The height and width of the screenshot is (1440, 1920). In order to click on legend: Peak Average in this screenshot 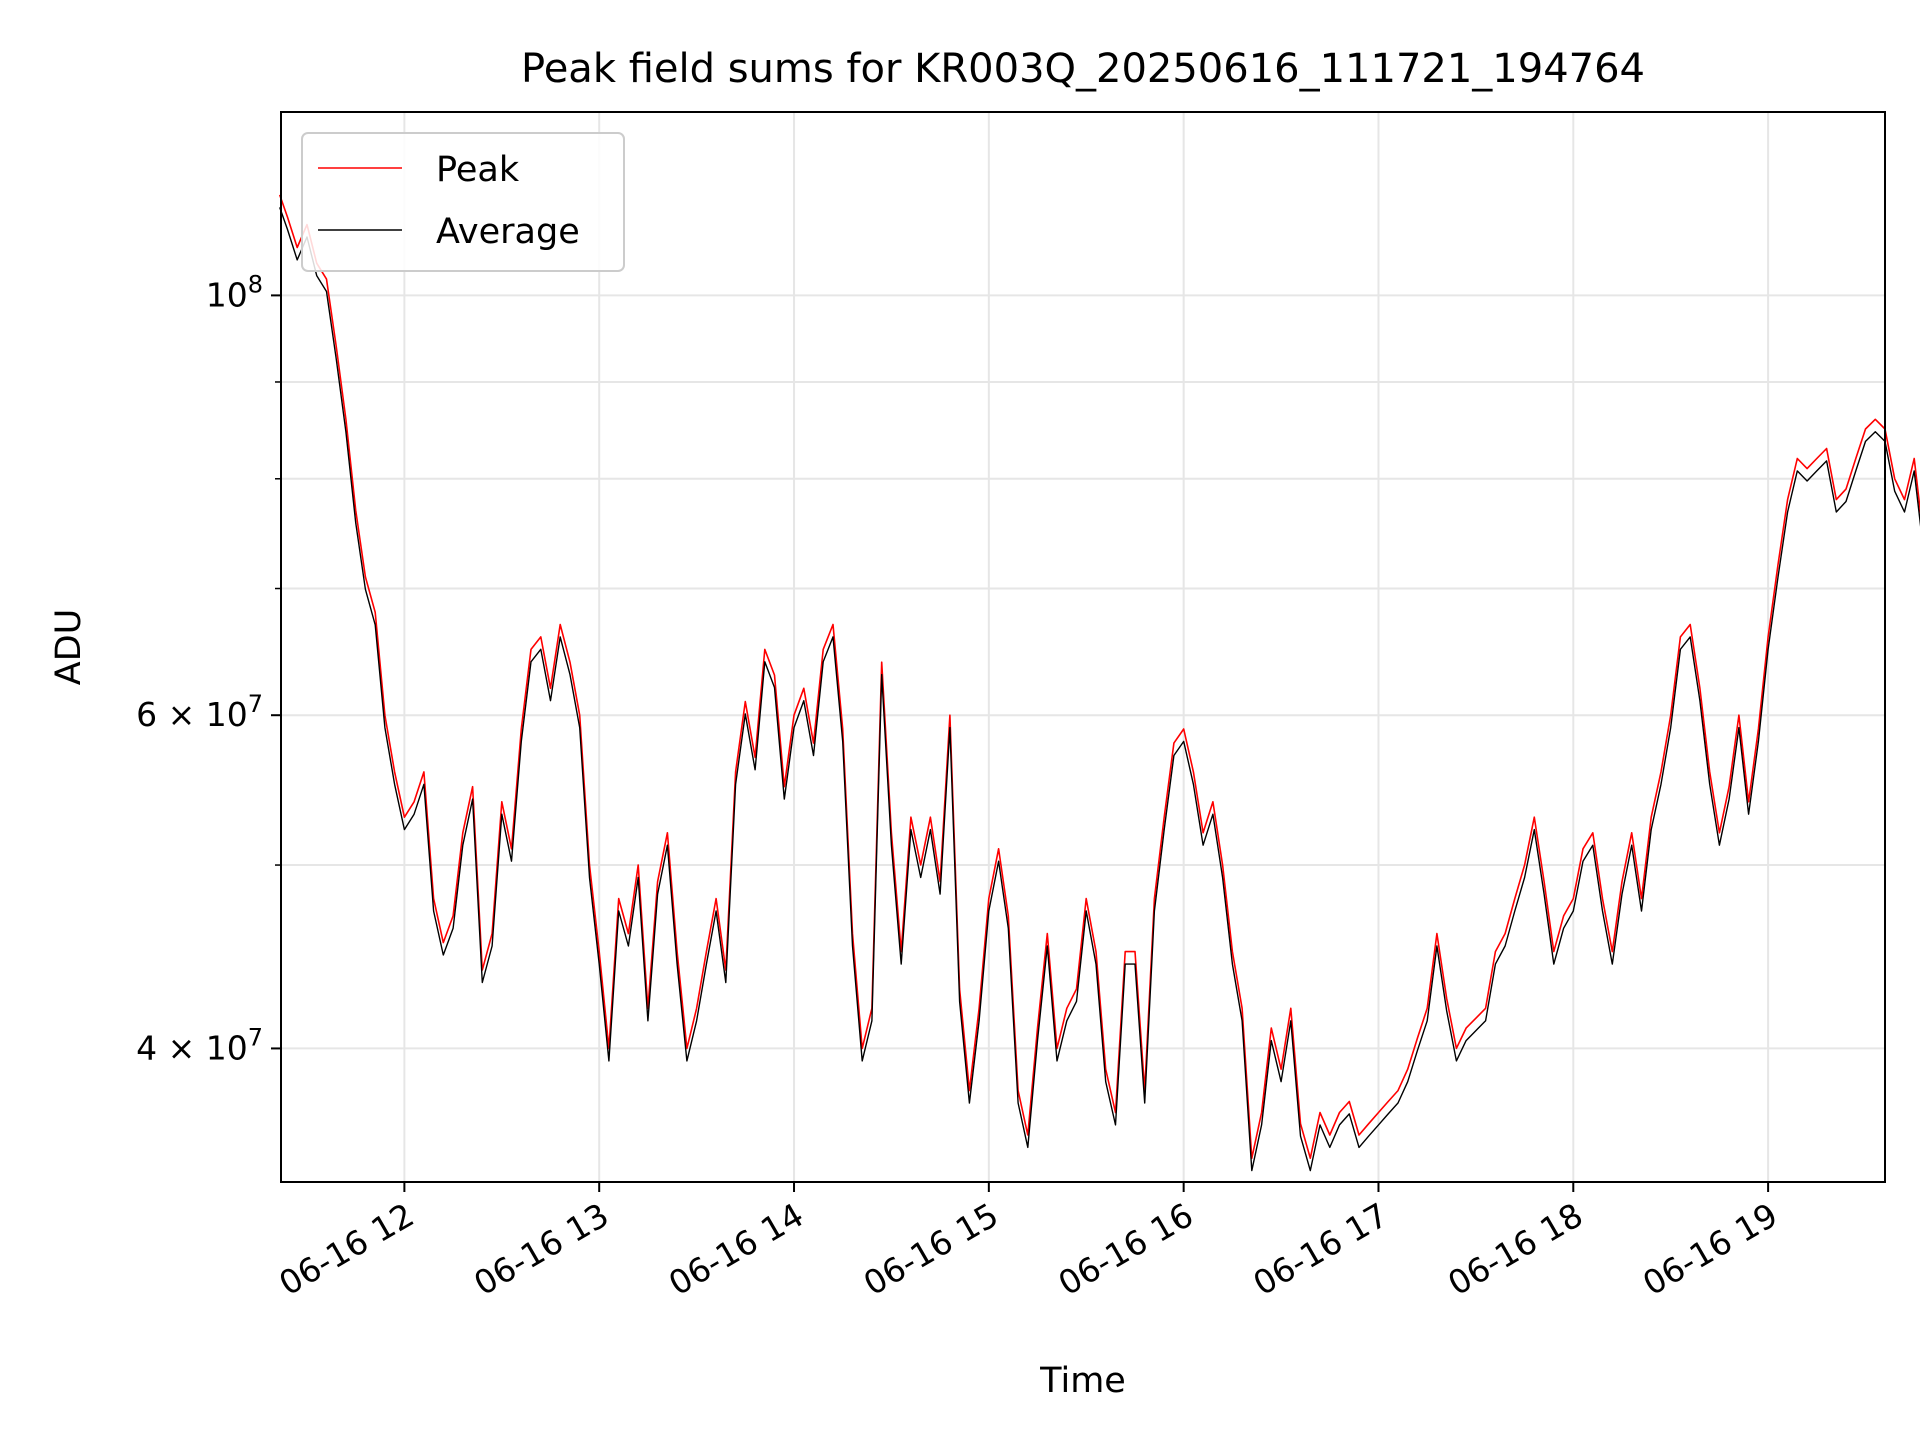, I will do `click(463, 202)`.